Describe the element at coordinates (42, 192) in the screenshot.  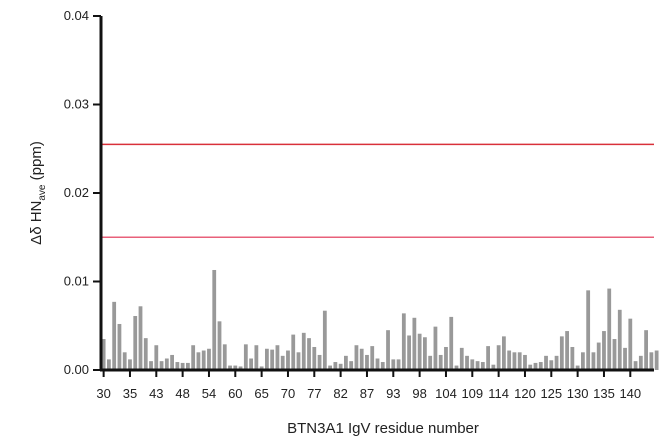
I see `y-axis-title-subscript: ave` at that location.